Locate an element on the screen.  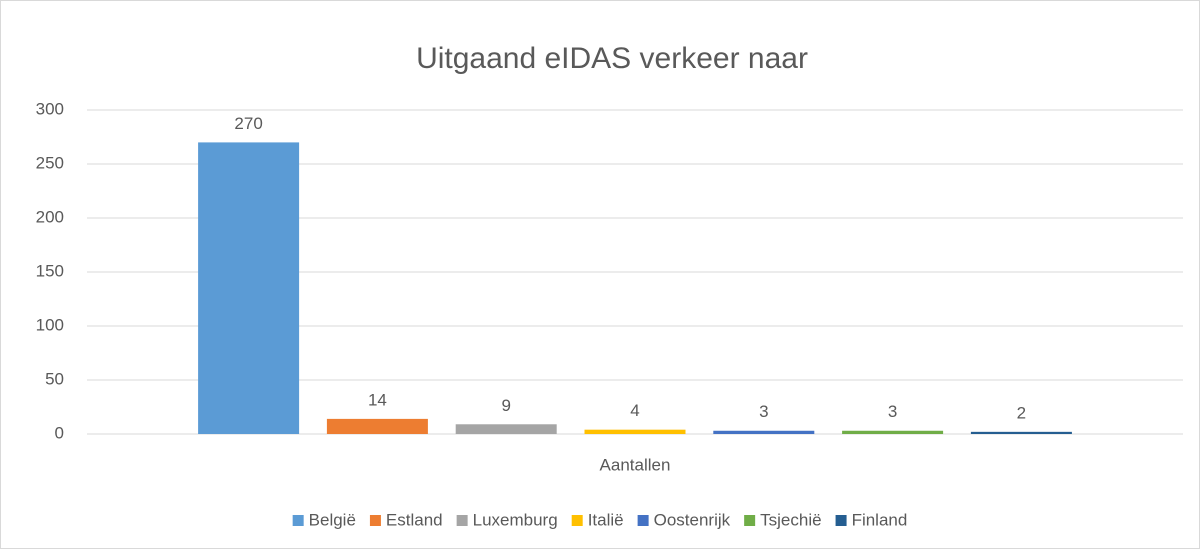
legend-label: België is located at coordinates (332, 519).